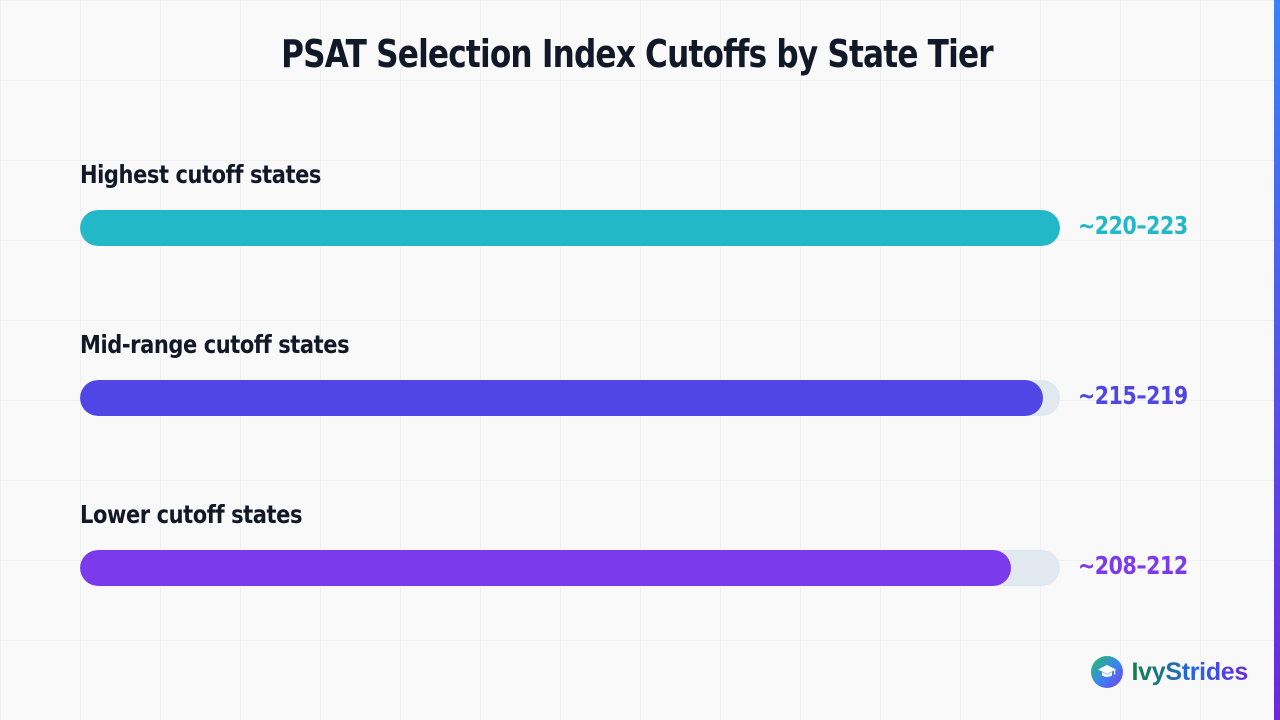 This screenshot has width=1280, height=720. I want to click on bar-label-2: Mid-range cutoff states, so click(215, 344).